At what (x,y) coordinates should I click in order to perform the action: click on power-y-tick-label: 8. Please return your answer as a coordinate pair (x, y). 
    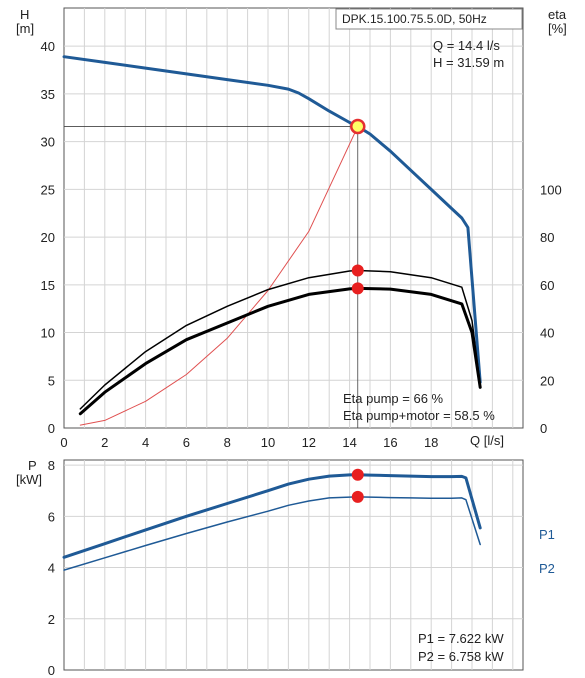
    Looking at the image, I should click on (51, 465).